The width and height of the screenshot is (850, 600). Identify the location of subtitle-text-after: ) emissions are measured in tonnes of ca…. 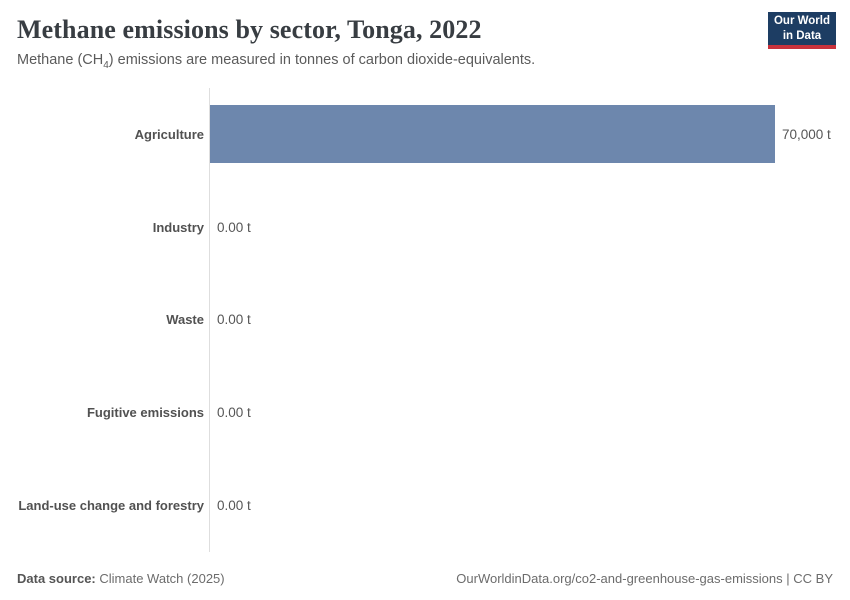
(322, 60).